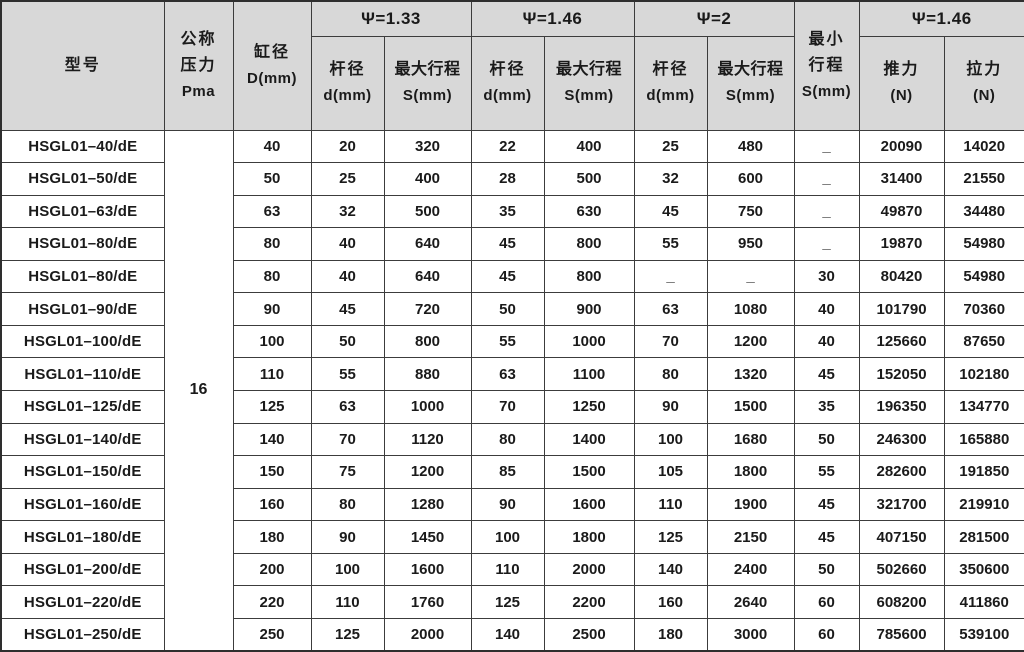  What do you see at coordinates (427, 309) in the screenshot?
I see `s133-cell: 720` at bounding box center [427, 309].